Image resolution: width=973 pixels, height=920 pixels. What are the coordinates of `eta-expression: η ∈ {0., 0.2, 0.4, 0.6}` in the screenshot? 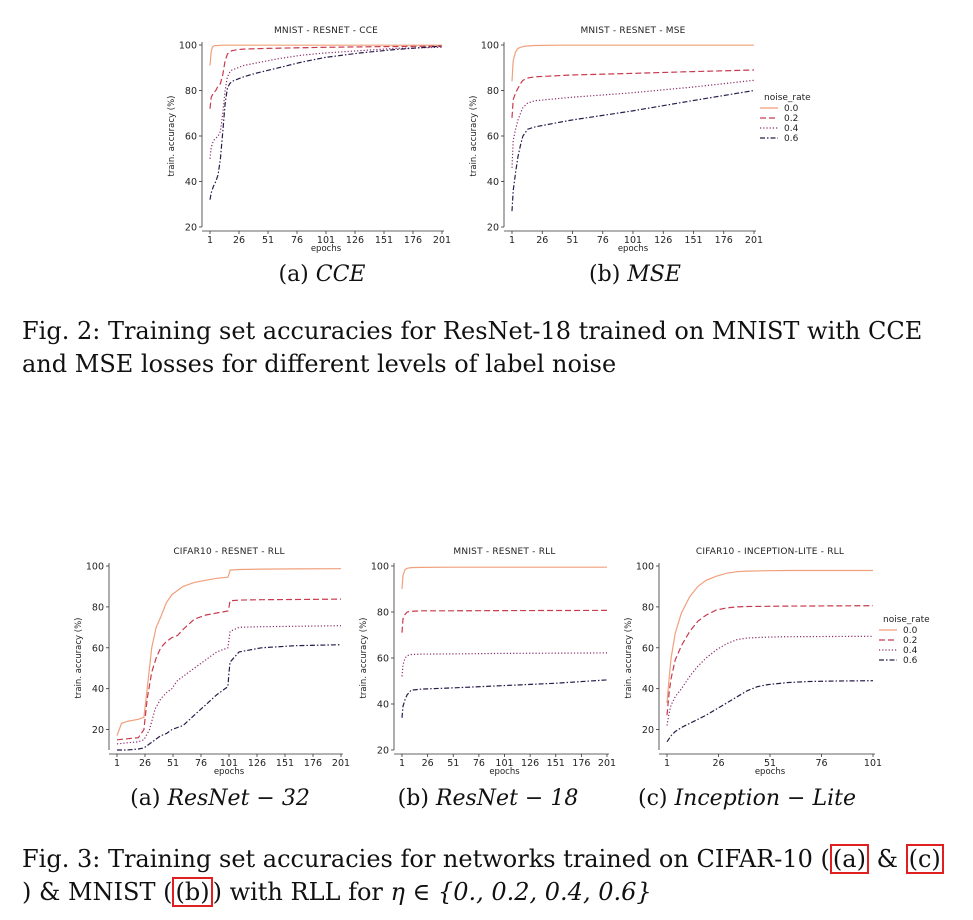 It's located at (521, 892).